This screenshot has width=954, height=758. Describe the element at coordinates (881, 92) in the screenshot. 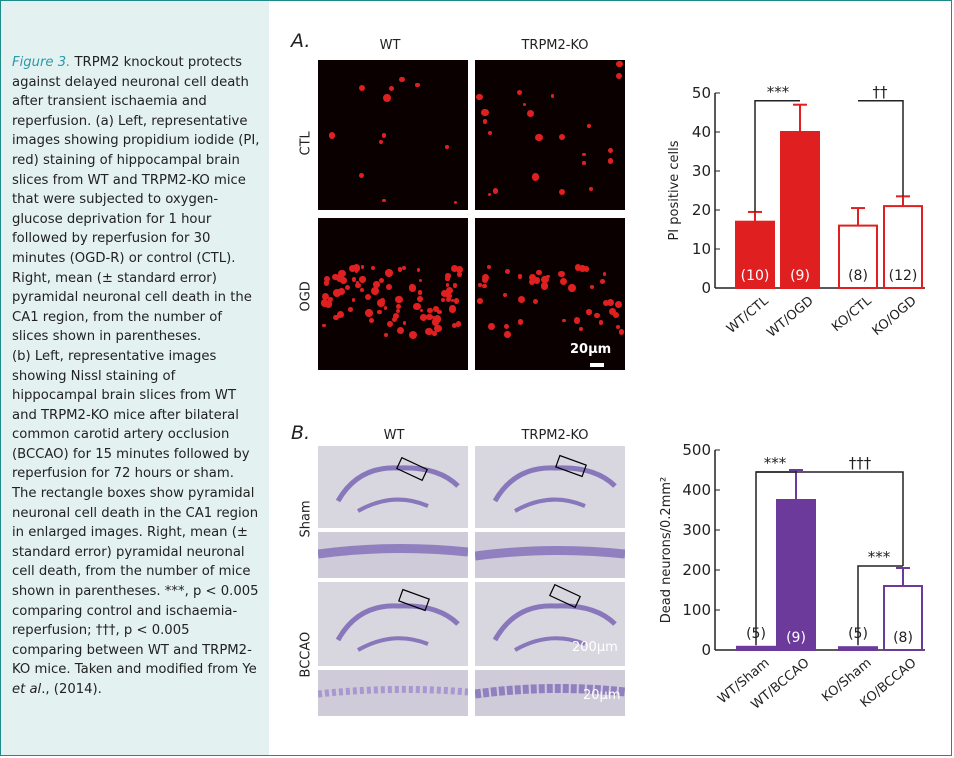

I see `significance-label: ††` at that location.